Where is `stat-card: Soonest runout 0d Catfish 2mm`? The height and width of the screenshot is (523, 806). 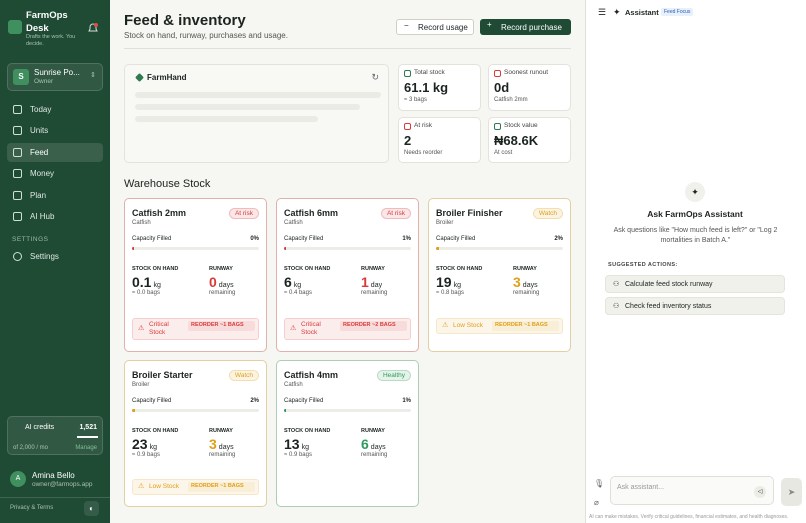
stat-card: Soonest runout 0d Catfish 2mm is located at coordinates (529, 87).